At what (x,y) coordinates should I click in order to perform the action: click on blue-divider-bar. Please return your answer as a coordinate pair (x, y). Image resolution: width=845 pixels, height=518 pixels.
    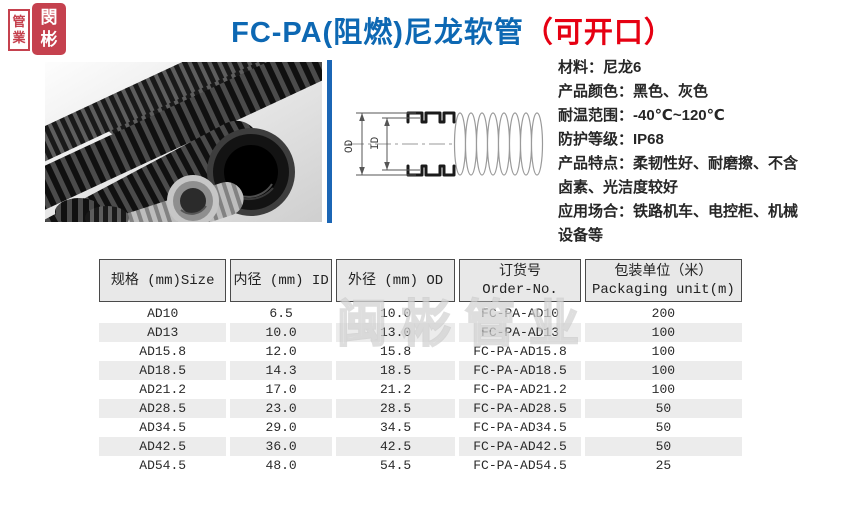
    Looking at the image, I should click on (329, 141).